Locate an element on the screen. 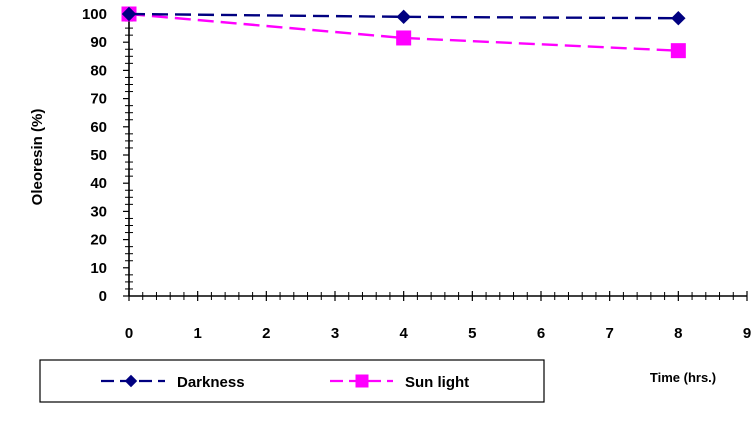 The width and height of the screenshot is (756, 424). series is located at coordinates (403, 32).